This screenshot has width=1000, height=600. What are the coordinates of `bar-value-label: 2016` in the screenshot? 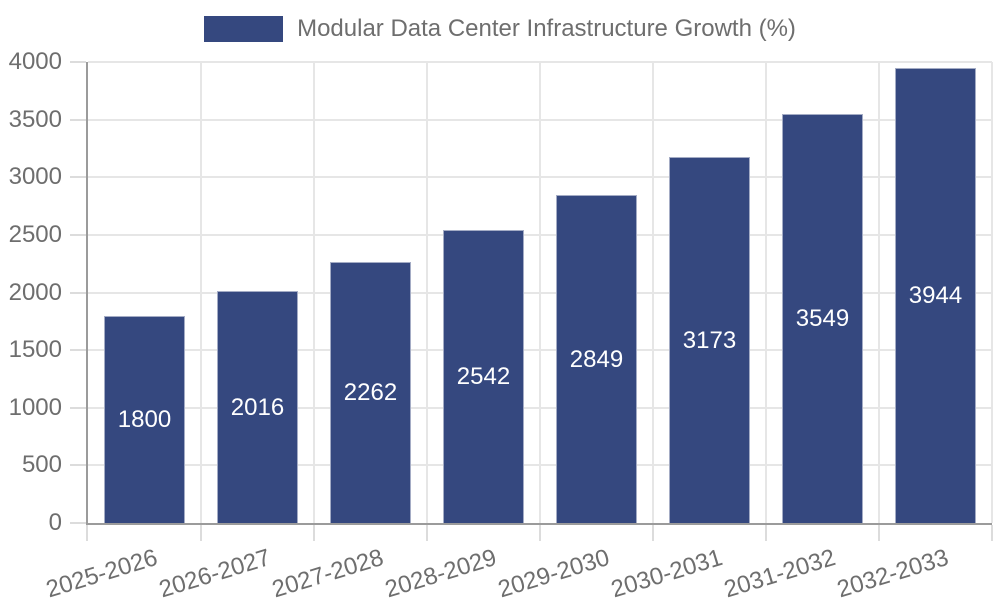 It's located at (257, 407).